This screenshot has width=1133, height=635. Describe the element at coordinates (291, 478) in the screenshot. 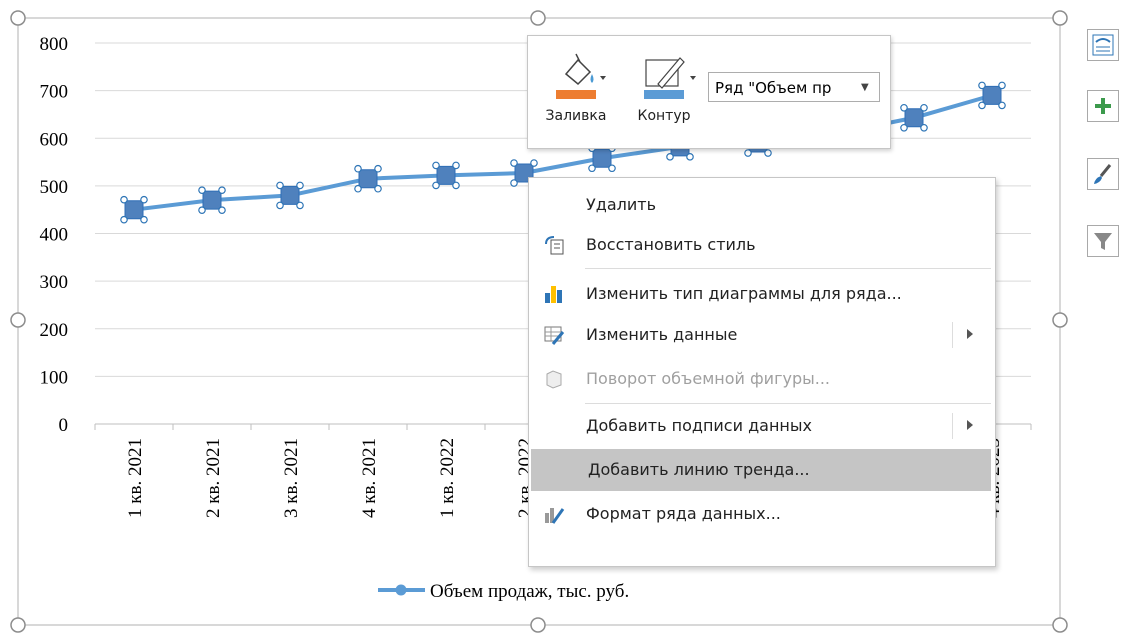

I see `x-tick-label: 3 кв. 2021` at that location.